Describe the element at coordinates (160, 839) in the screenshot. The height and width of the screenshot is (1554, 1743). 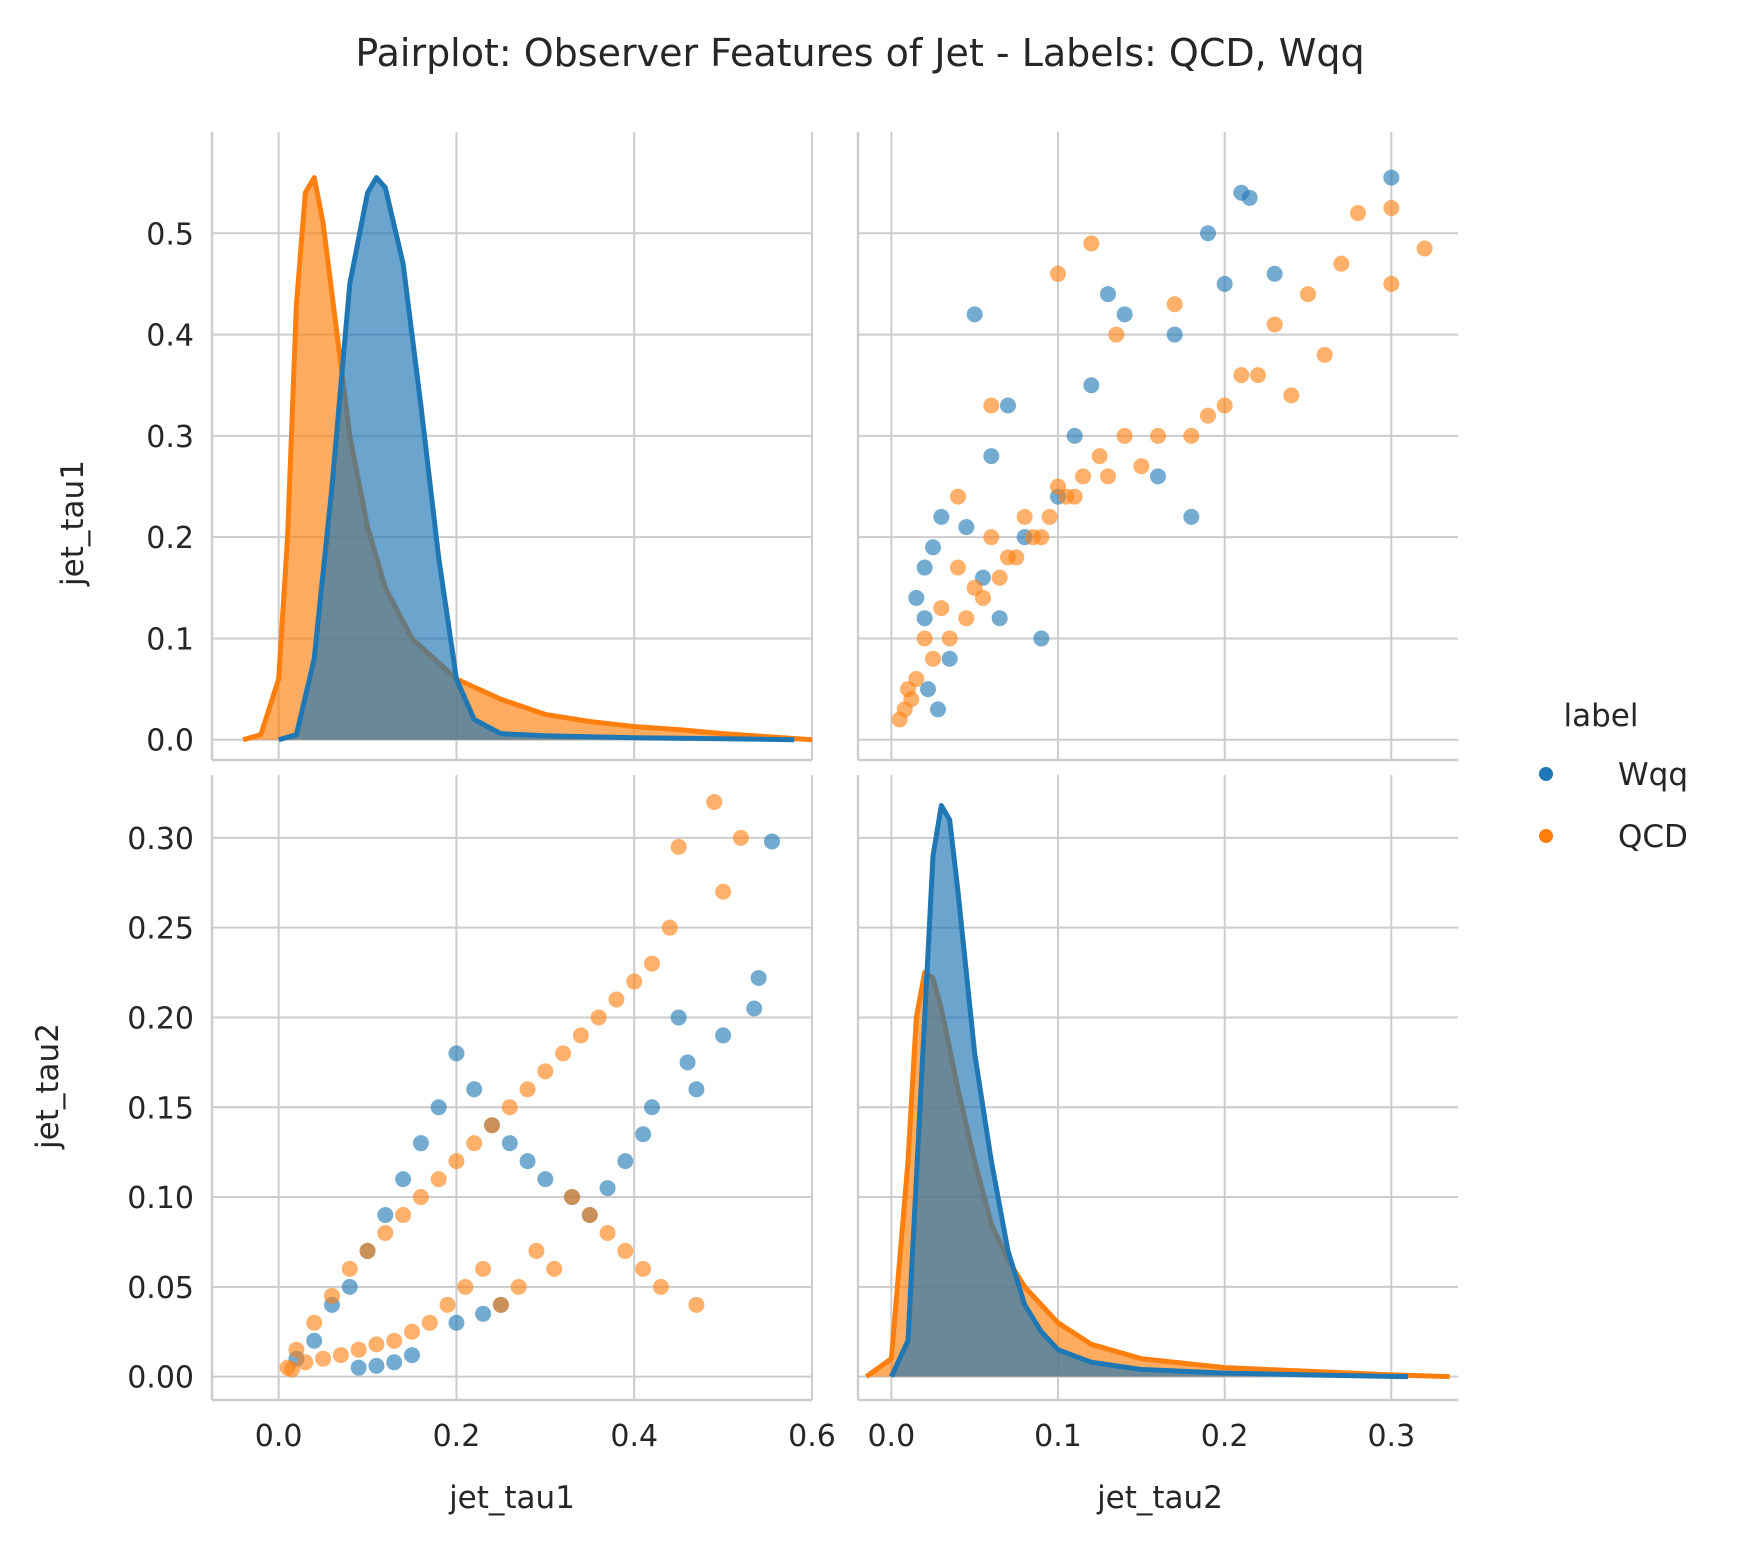
I see `ytick-label: 0.30` at that location.